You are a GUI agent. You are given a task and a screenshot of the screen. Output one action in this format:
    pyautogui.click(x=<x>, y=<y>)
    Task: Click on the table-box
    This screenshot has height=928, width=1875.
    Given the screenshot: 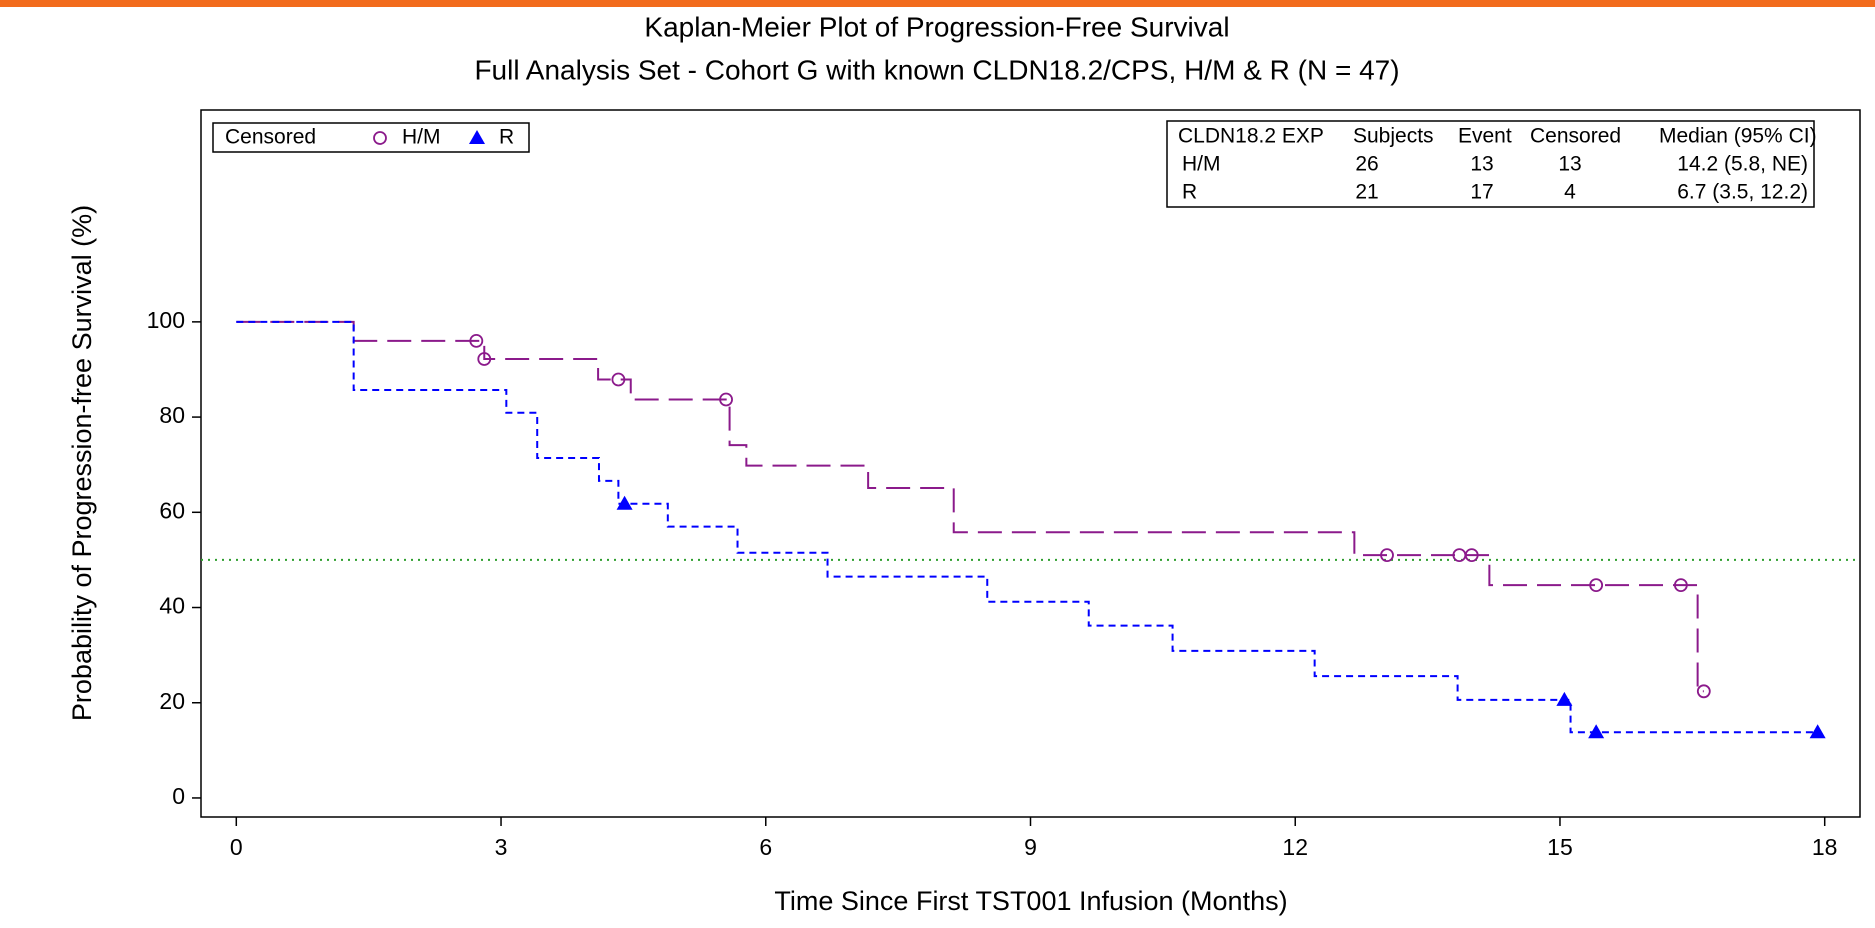 What is the action you would take?
    pyautogui.click(x=1490, y=164)
    